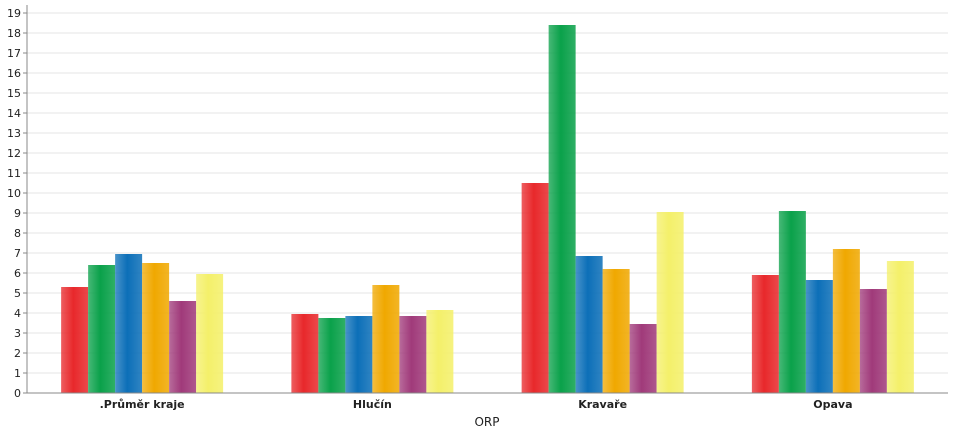 The image size is (959, 430). I want to click on y-tick-label: 4, so click(17, 313).